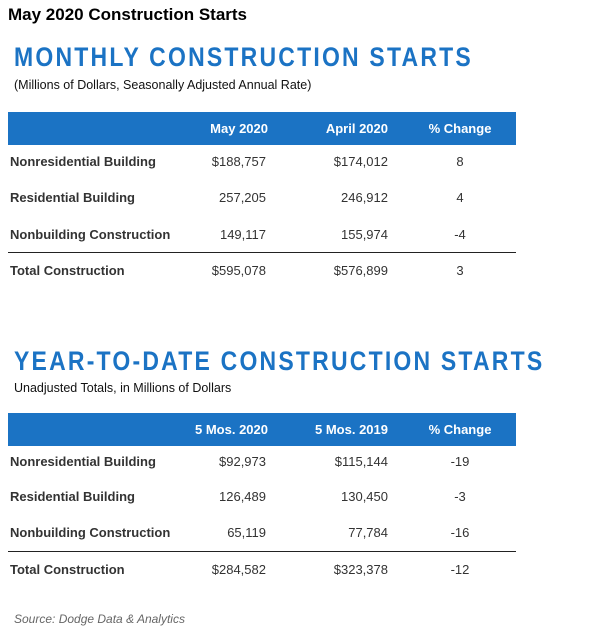 This screenshot has height=639, width=600. Describe the element at coordinates (128, 14) in the screenshot. I see `page-title: May 2020 Construction Starts` at that location.